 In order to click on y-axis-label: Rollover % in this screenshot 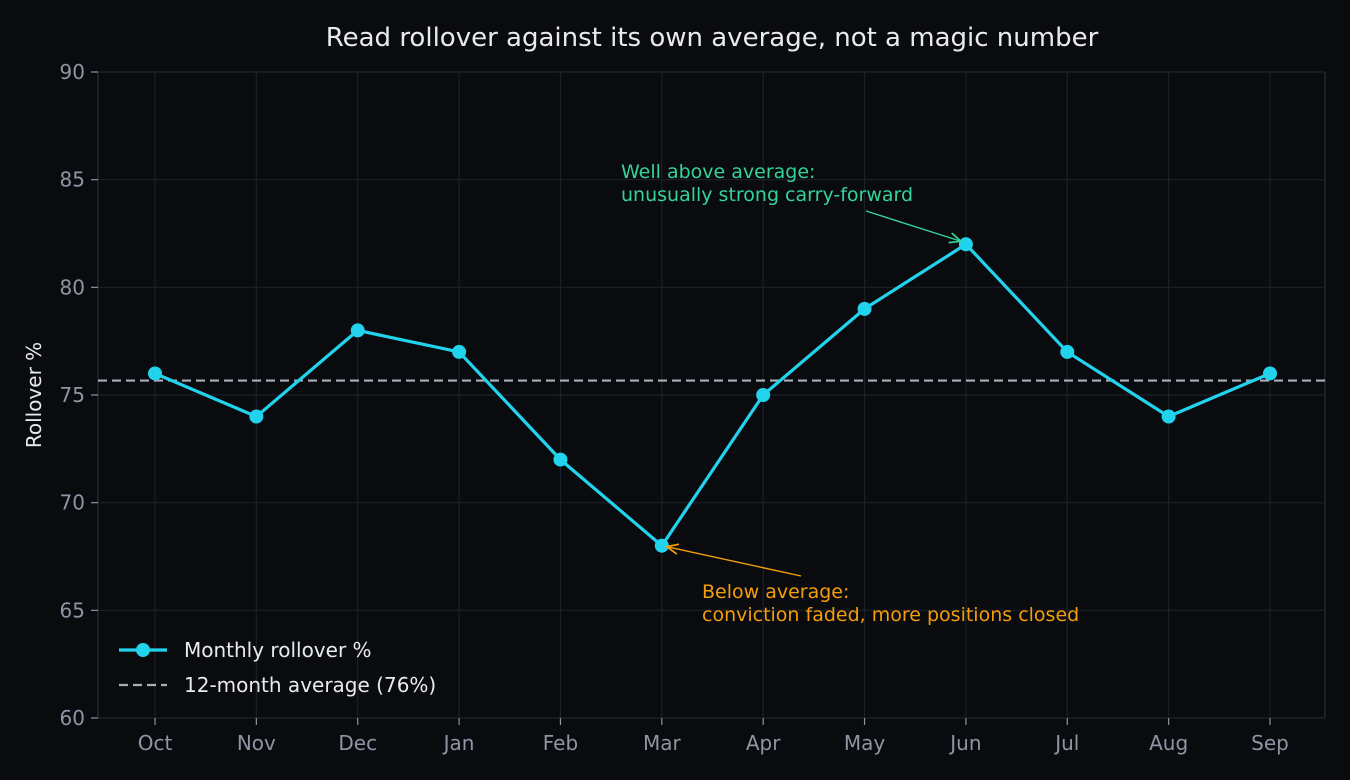, I will do `click(34, 395)`.